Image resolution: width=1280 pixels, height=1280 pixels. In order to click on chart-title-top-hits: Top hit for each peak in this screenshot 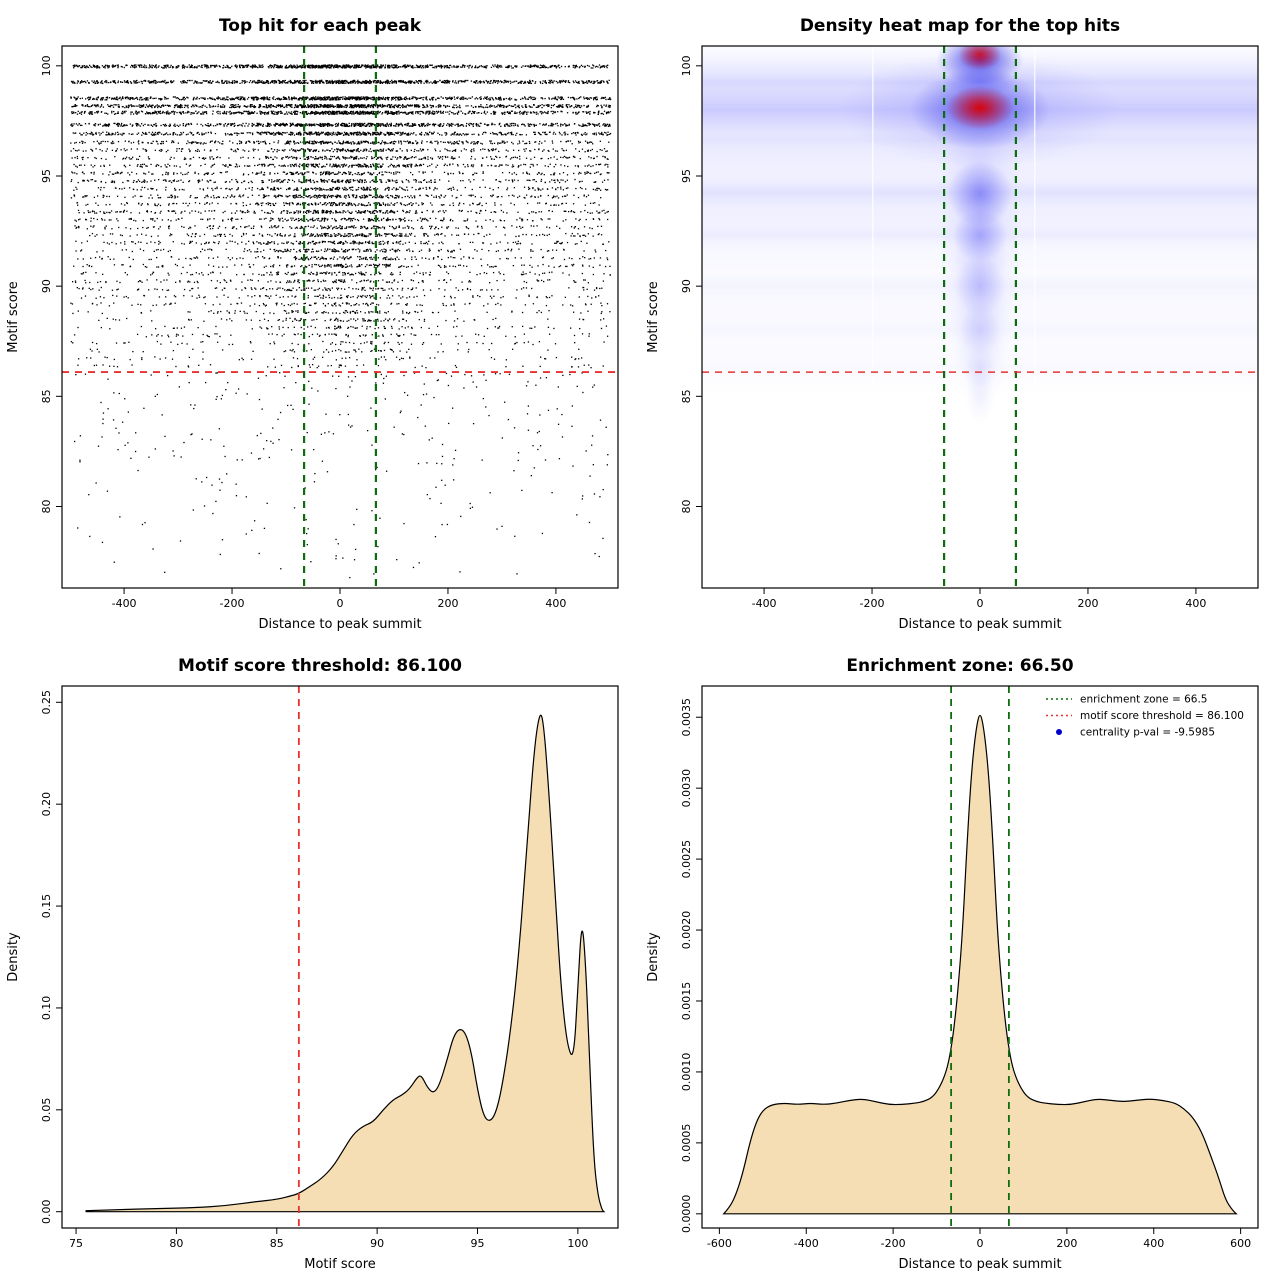, I will do `click(320, 26)`.